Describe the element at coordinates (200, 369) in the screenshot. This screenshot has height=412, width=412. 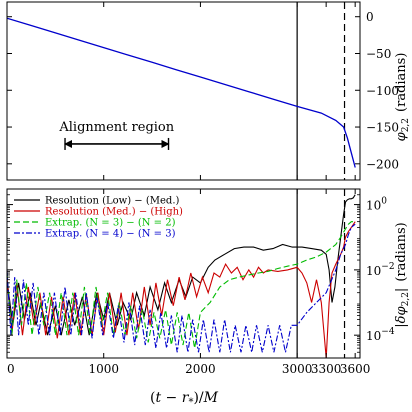
I see `x-tick-label-2: 2000` at that location.